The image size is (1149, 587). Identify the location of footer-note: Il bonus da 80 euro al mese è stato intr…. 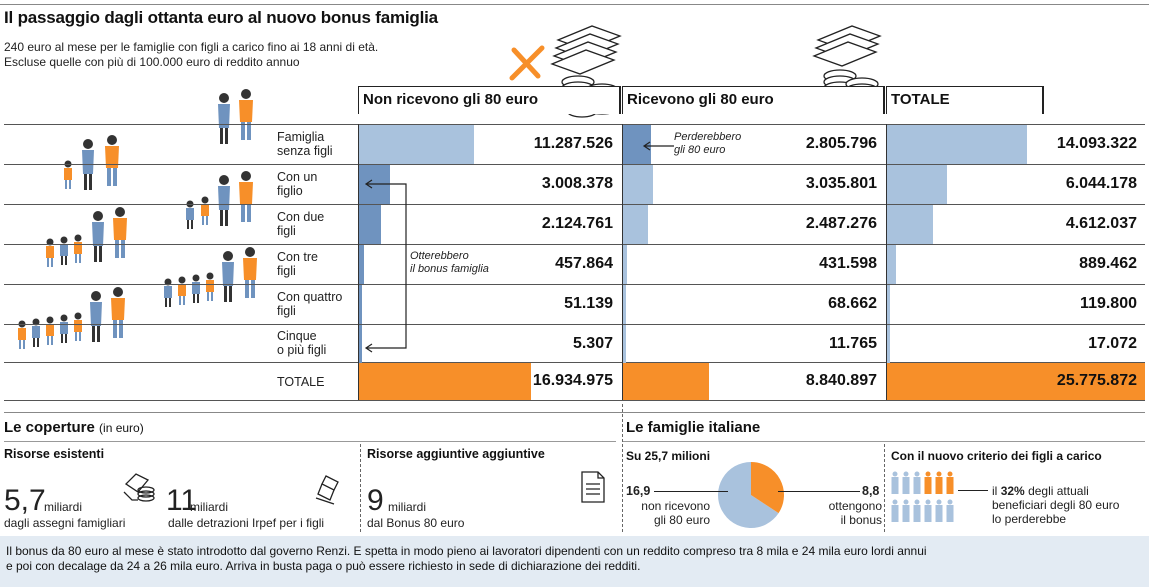
(574, 561).